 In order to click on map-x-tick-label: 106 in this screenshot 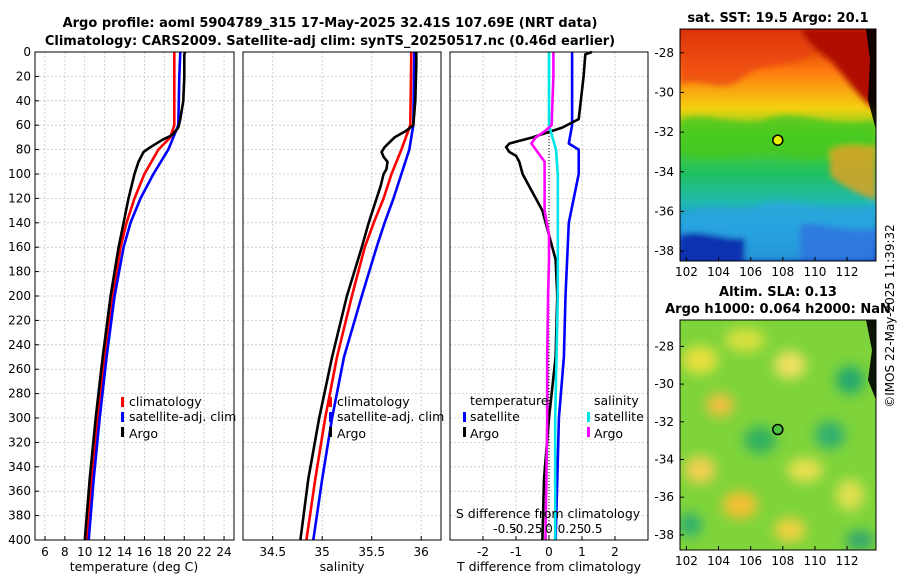, I will do `click(750, 272)`.